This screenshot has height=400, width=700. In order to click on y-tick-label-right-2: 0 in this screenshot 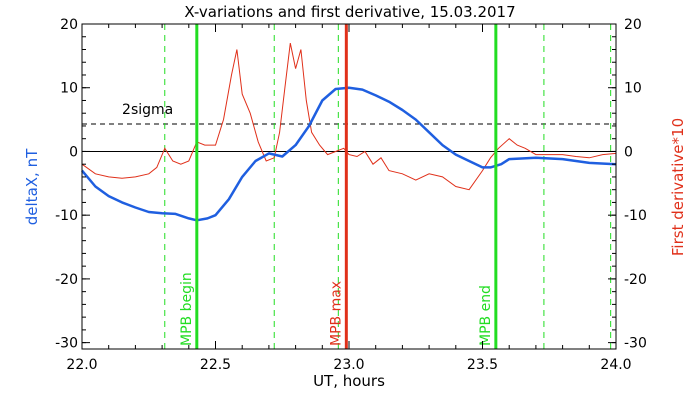, I will do `click(628, 152)`.